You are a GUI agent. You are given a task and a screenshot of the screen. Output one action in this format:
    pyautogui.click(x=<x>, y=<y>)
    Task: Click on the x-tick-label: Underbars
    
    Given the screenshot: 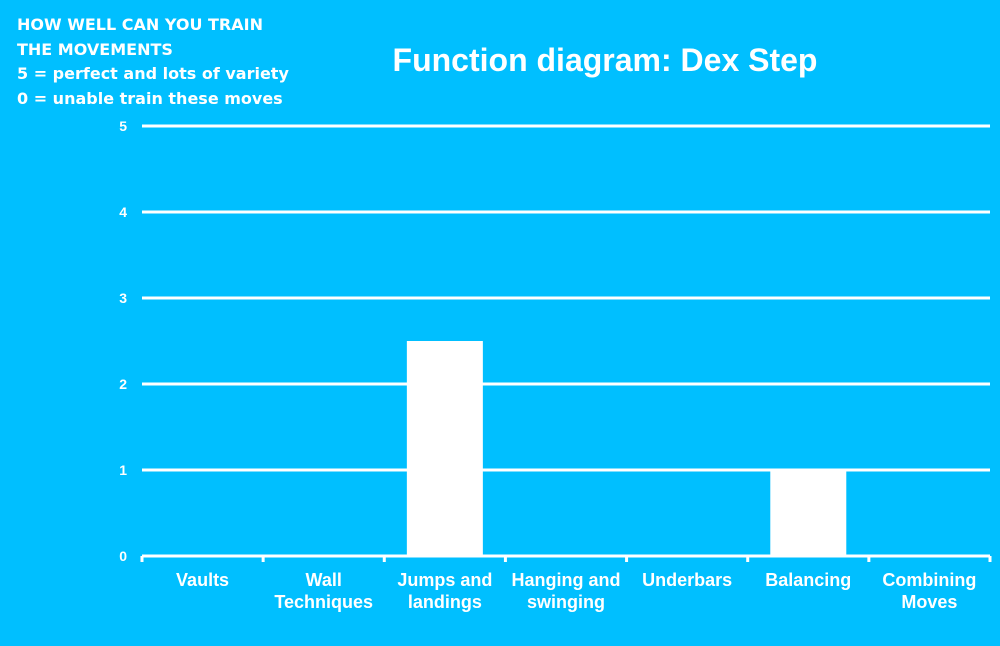 What is the action you would take?
    pyautogui.click(x=687, y=580)
    